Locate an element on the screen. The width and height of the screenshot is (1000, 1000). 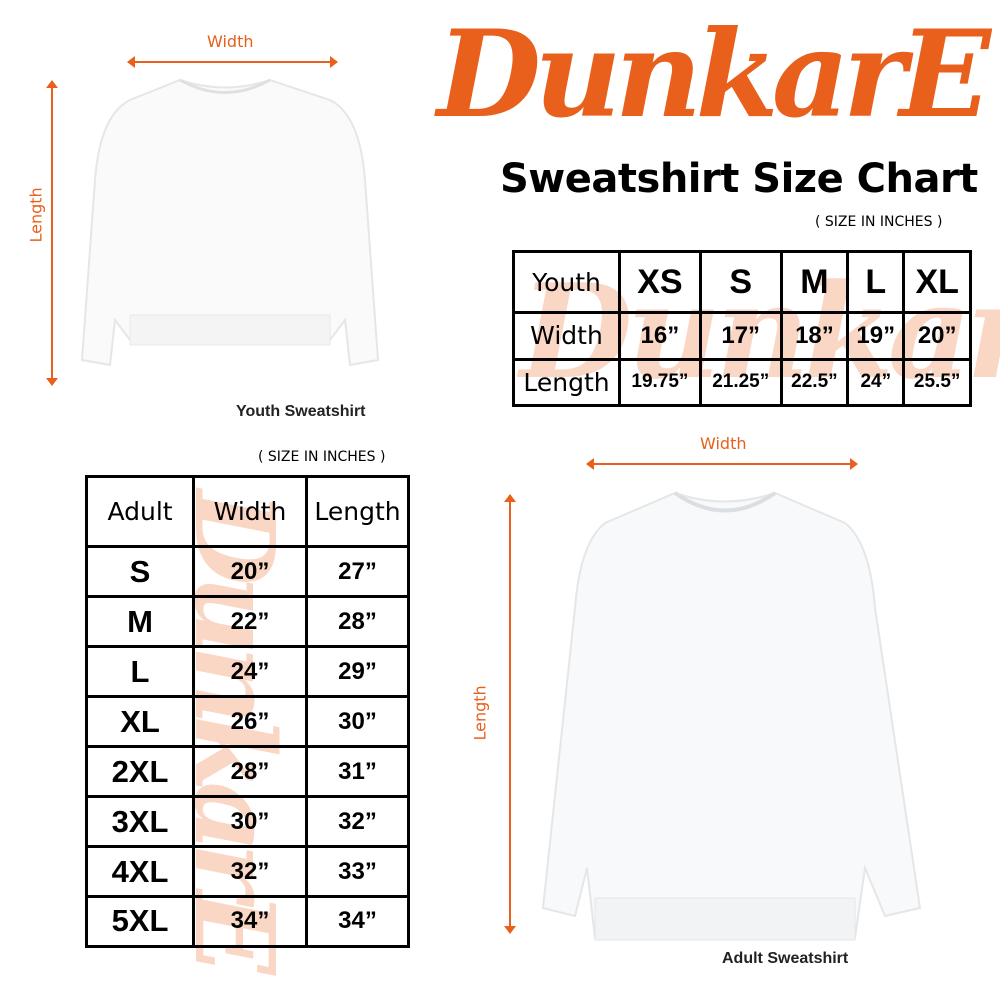
page-title: Sweatshirt Size Chart is located at coordinates (739, 179).